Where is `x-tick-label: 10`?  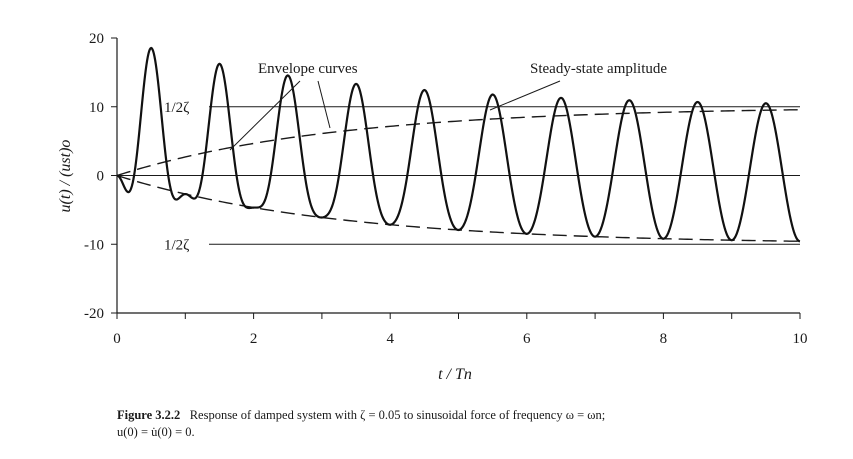
x-tick-label: 10 is located at coordinates (800, 339).